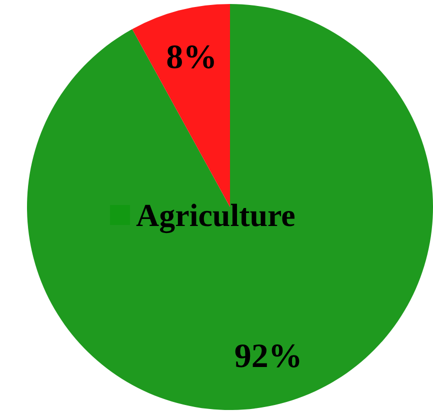 The image size is (433, 415). I want to click on legend-label: Agriculture, so click(216, 215).